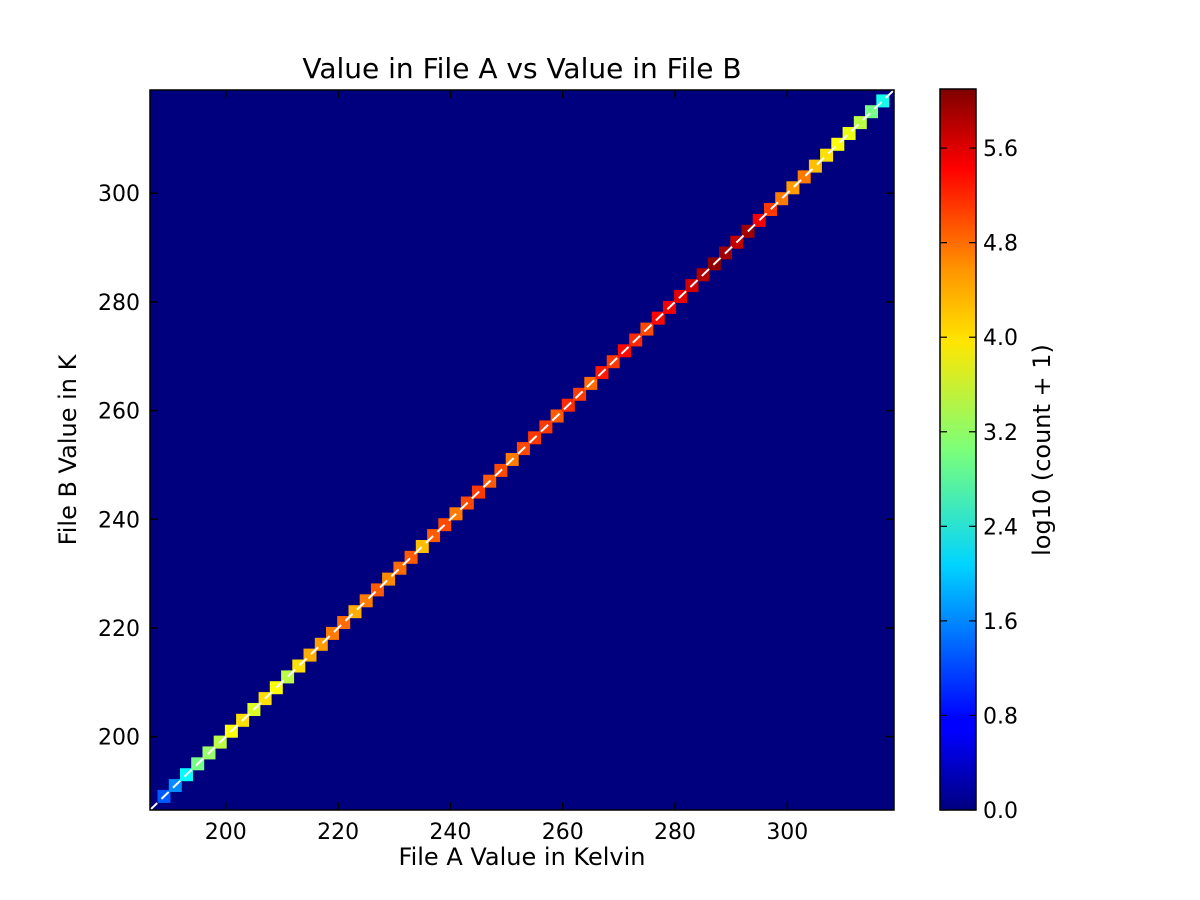  What do you see at coordinates (1000, 622) in the screenshot?
I see `colorbar-tick-label: 1.6` at bounding box center [1000, 622].